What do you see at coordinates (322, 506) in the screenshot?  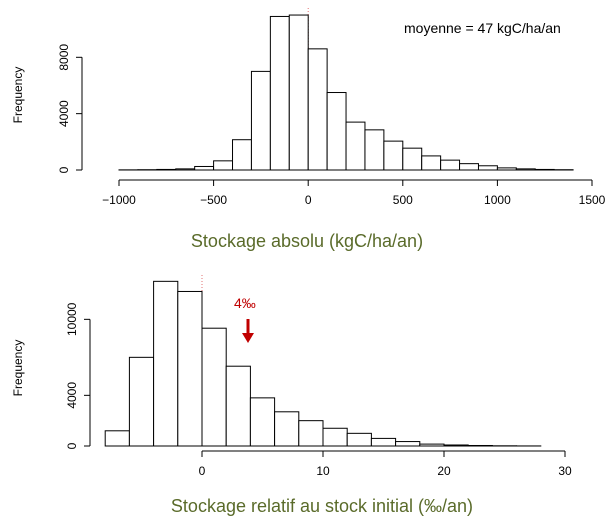 I see `x-axis-label-bottom: Stockage relatif au stock initial (‰/an)` at bounding box center [322, 506].